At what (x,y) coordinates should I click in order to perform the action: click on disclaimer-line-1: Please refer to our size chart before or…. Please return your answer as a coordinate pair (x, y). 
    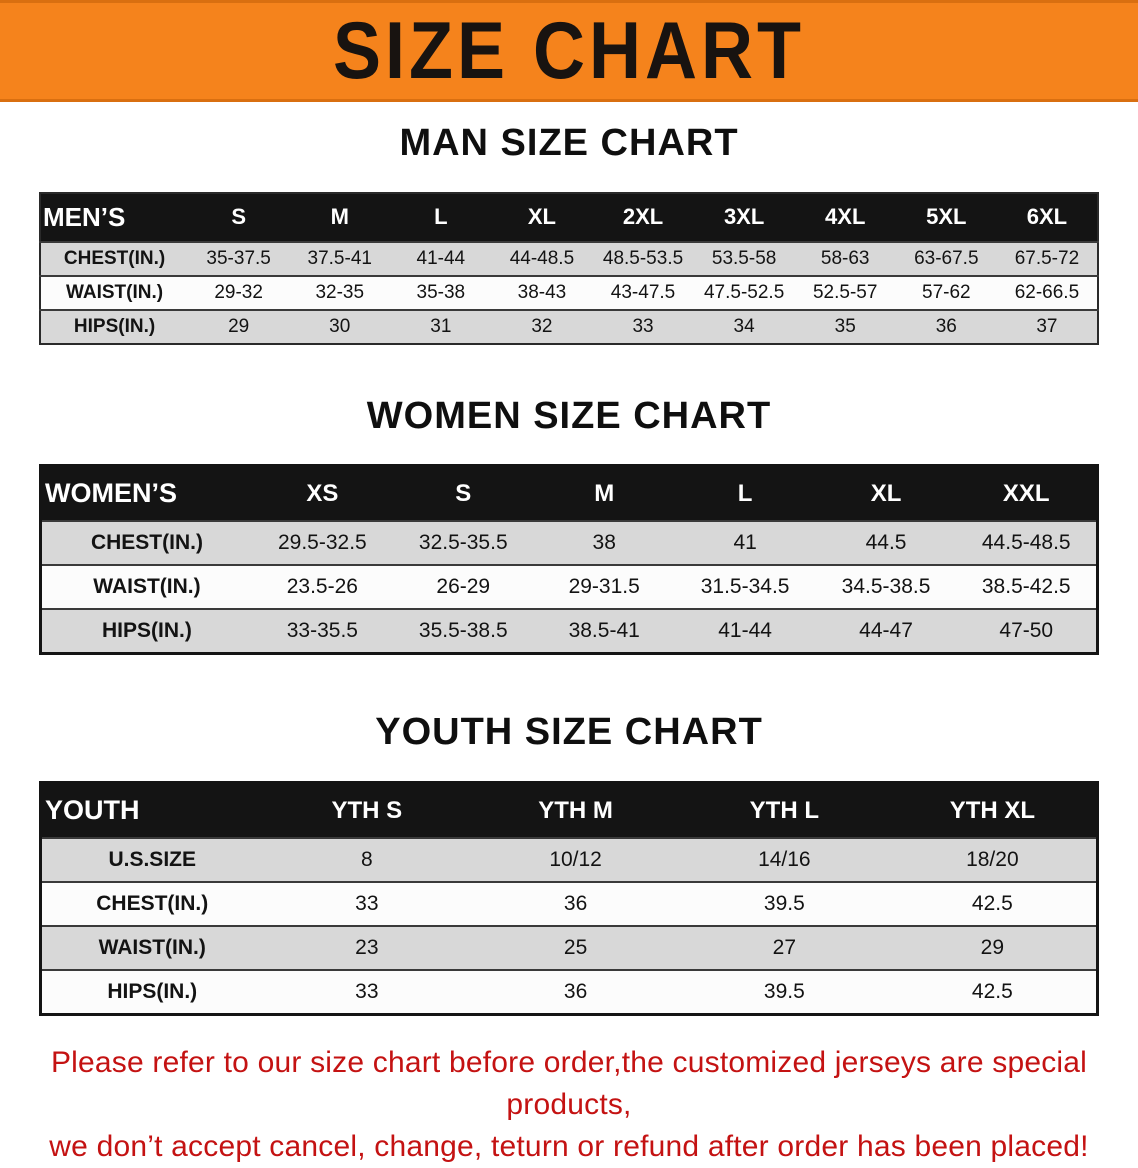
    Looking at the image, I should click on (569, 1084).